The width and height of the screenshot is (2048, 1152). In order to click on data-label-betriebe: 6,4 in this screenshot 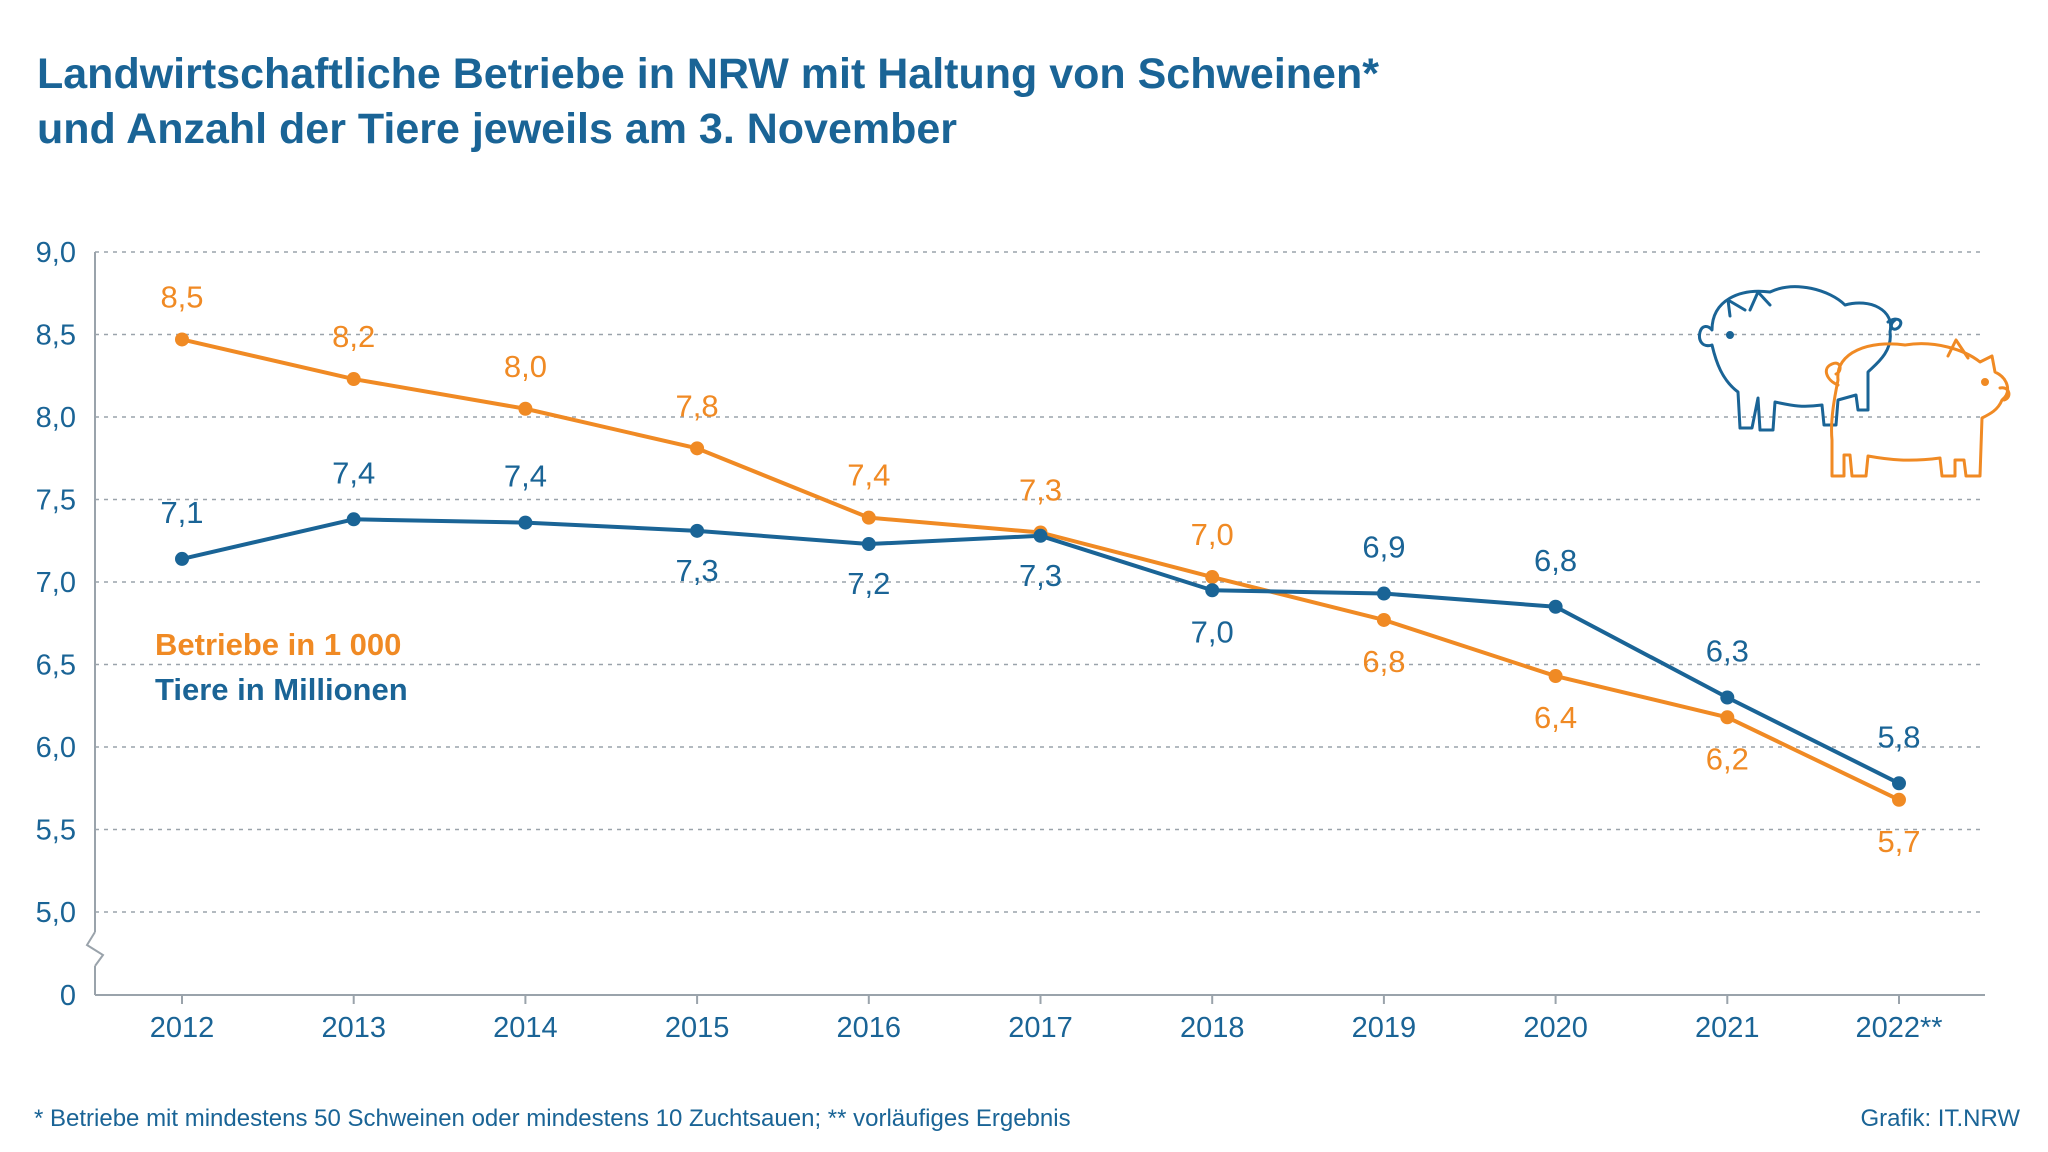, I will do `click(1555, 717)`.